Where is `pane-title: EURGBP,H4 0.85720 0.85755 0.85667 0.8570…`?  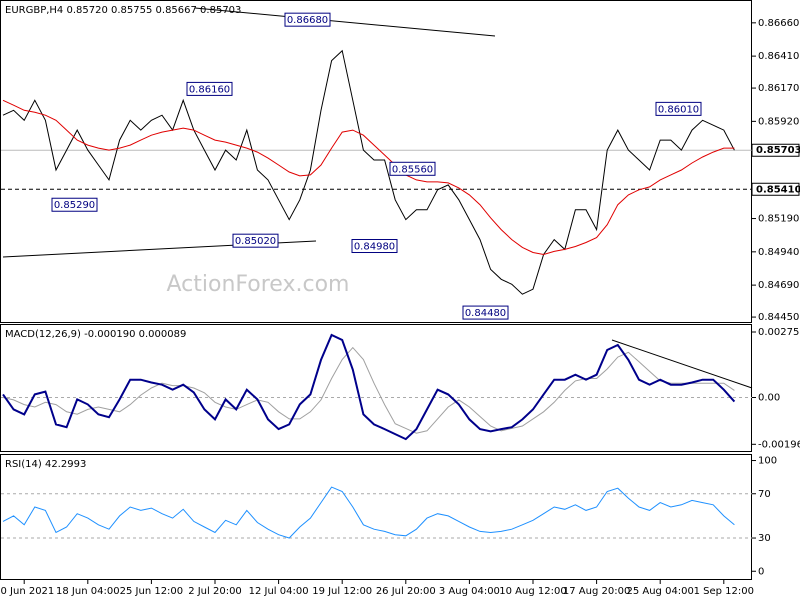
pane-title: EURGBP,H4 0.85720 0.85755 0.85667 0.8570… is located at coordinates (123, 10).